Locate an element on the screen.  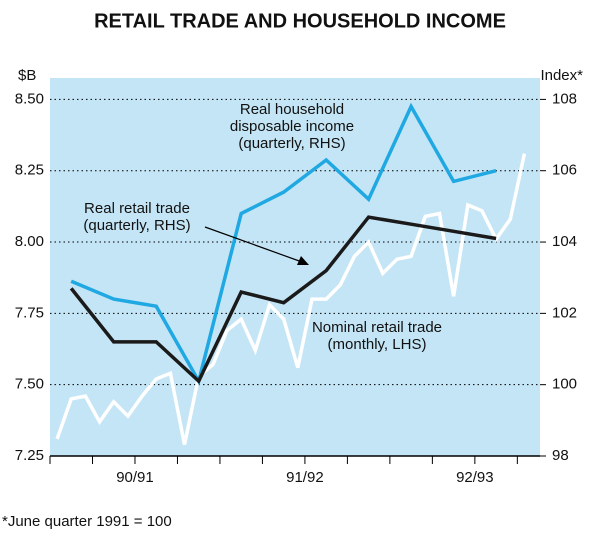
y-axis-label: $B is located at coordinates (27, 75).